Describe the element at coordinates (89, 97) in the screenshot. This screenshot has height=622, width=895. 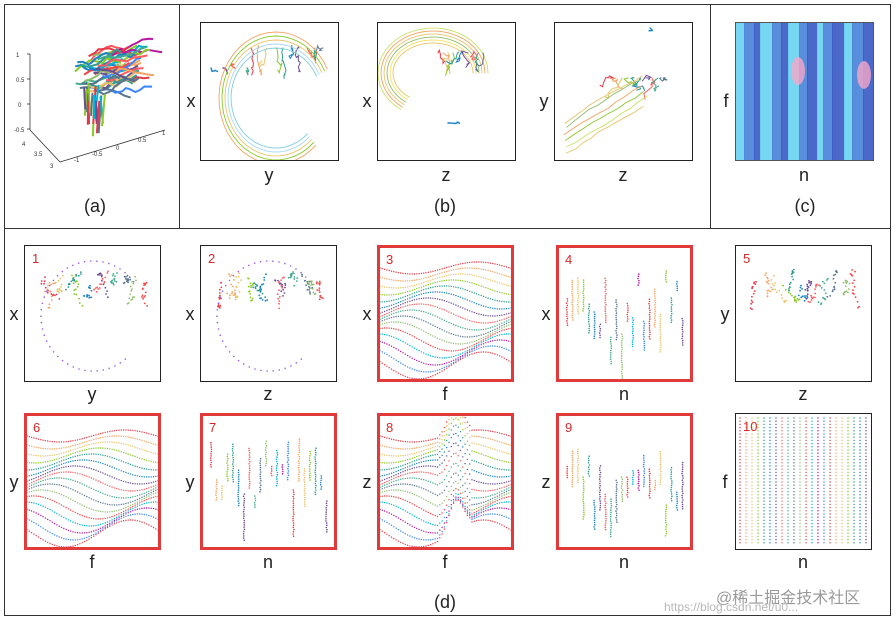
I see `bundle-line` at that location.